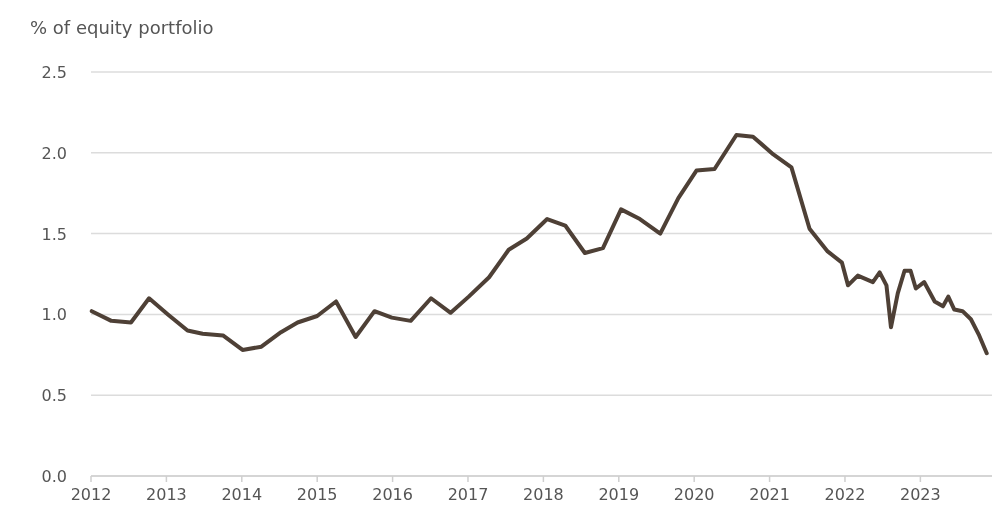  Describe the element at coordinates (54, 234) in the screenshot. I see `y-tick-label: 1.5` at that location.